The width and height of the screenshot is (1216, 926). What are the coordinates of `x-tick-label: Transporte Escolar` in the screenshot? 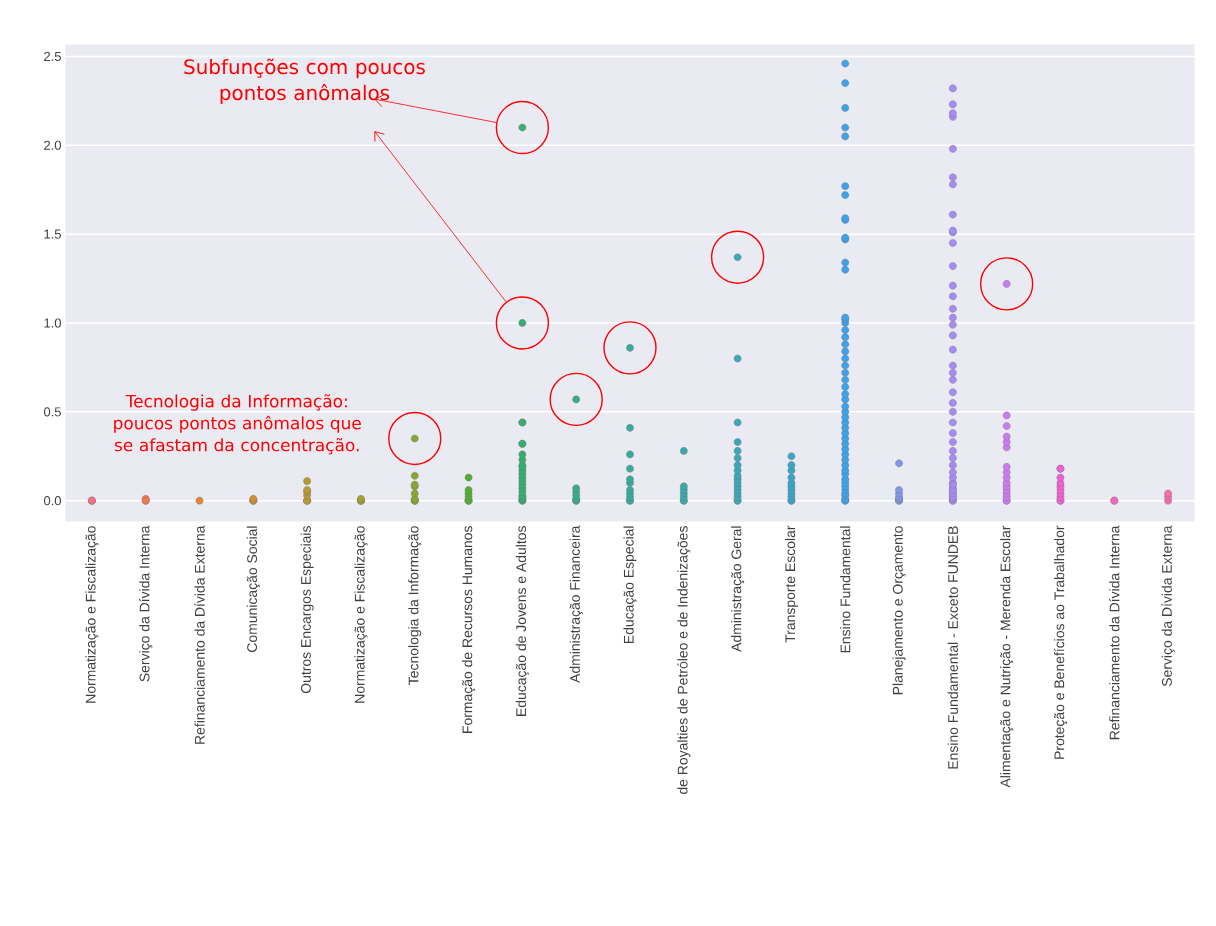 It's located at (791, 584).